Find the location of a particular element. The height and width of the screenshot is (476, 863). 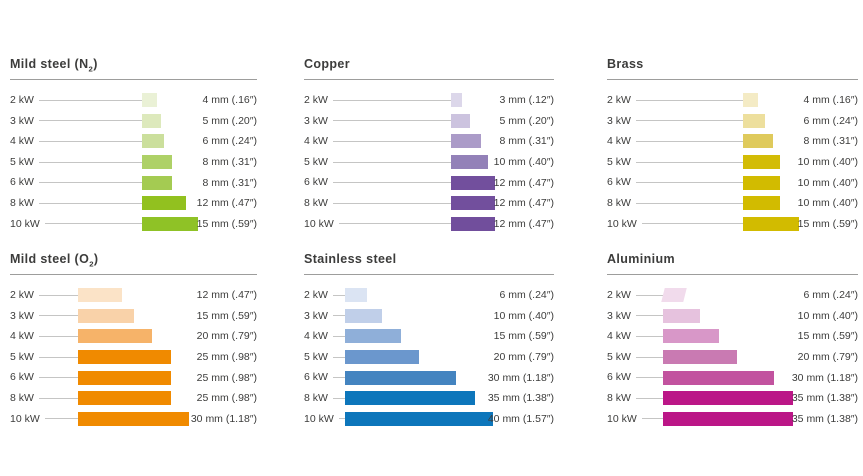

value-label: 15 mm (.59″) is located at coordinates (827, 336).